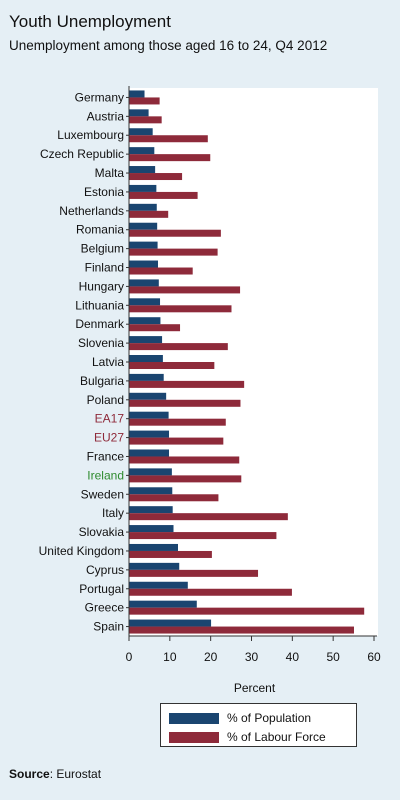 Image resolution: width=400 pixels, height=800 pixels. What do you see at coordinates (187, 384) in the screenshot?
I see `bar-labour-force-bulgaria` at bounding box center [187, 384].